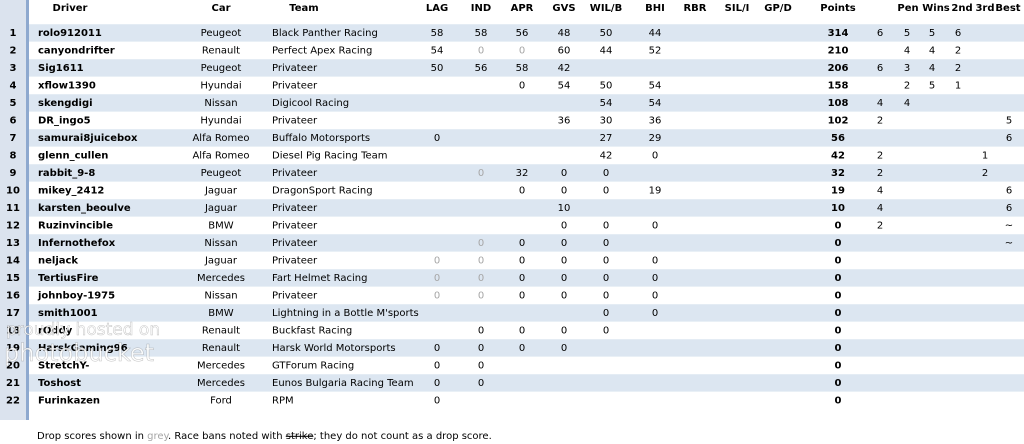  Describe the element at coordinates (838, 33) in the screenshot. I see `cell: 314` at that location.